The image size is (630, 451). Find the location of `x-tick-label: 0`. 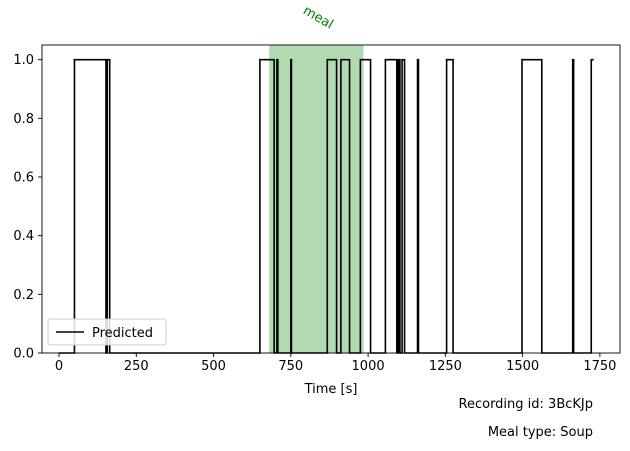

x-tick-label: 0 is located at coordinates (59, 366).